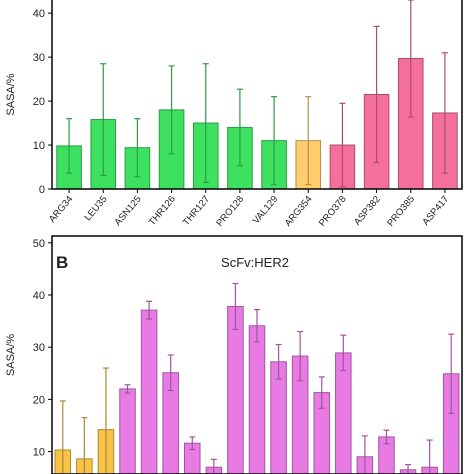  What do you see at coordinates (128, 211) in the screenshot?
I see `x-tick-label: ASN125` at bounding box center [128, 211].